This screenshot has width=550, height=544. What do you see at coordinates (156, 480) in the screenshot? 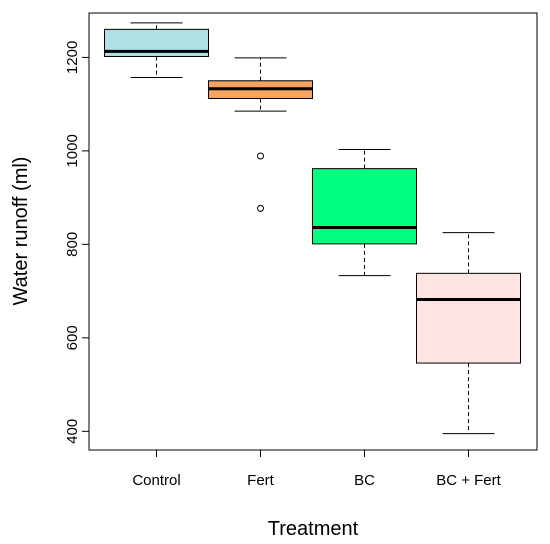
I see `x-tick-label: Control` at bounding box center [156, 480].